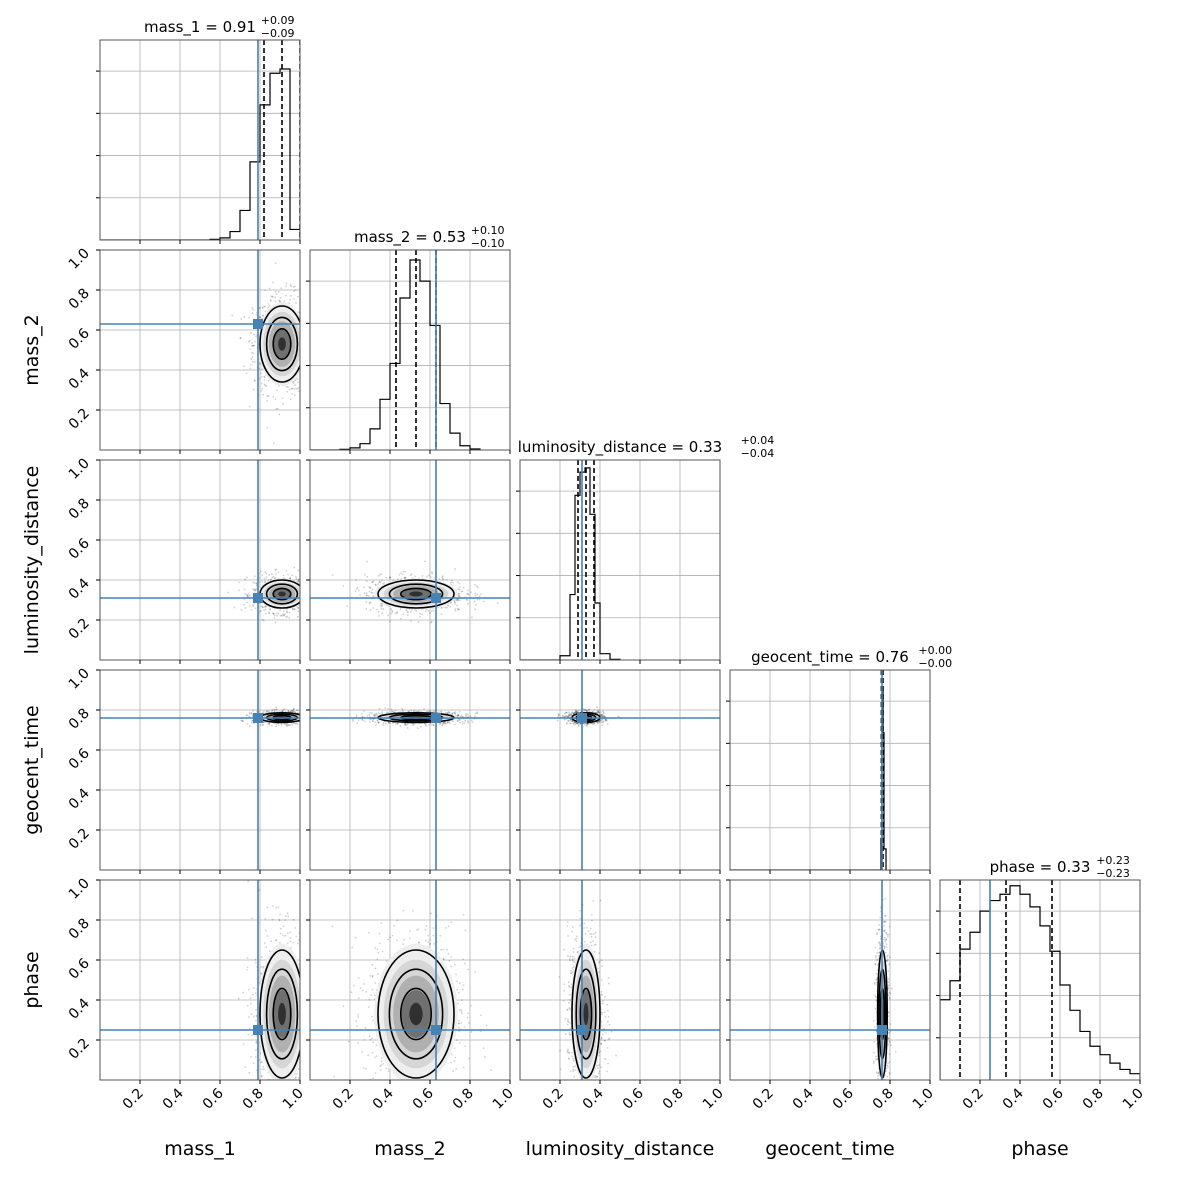 The width and height of the screenshot is (1180, 1180). Describe the element at coordinates (282, 344) in the screenshot. I see `density-region` at that location.